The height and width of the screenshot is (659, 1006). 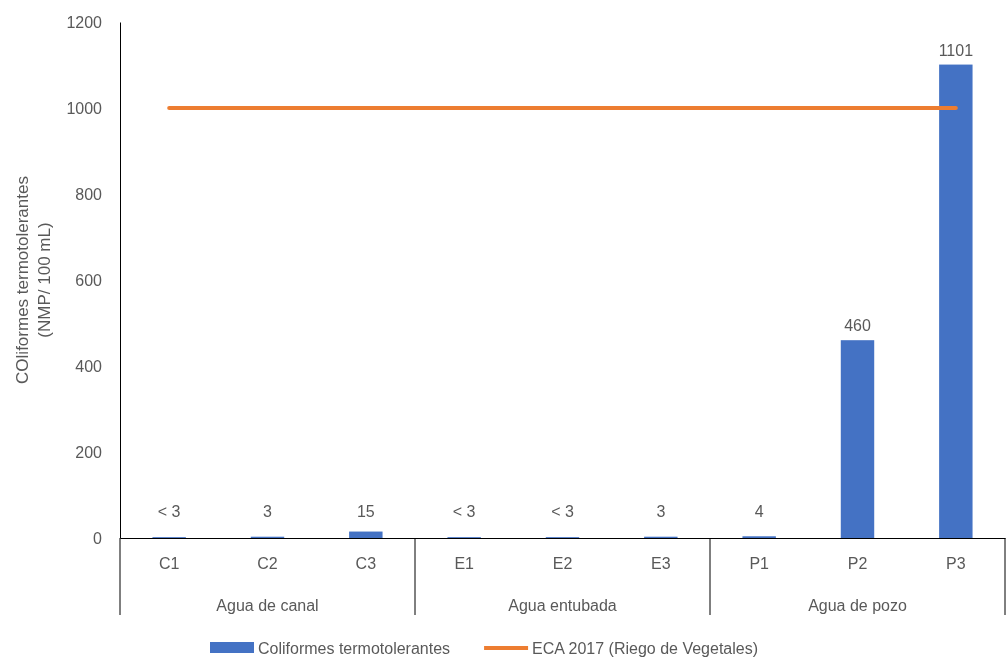 What do you see at coordinates (759, 564) in the screenshot?
I see `x-tick-label: P1` at bounding box center [759, 564].